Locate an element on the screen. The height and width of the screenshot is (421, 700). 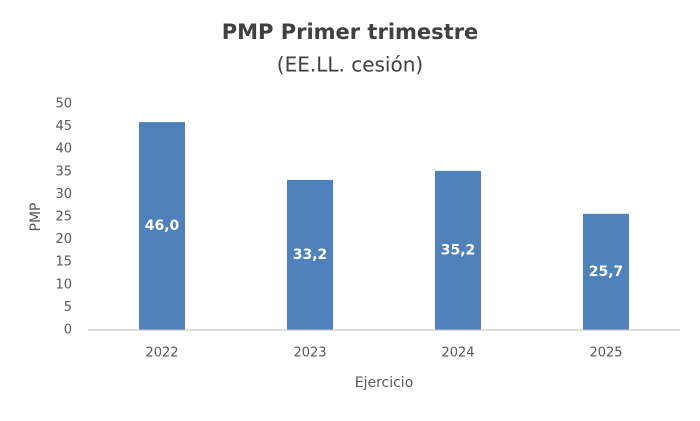
y-tick-label: 5 is located at coordinates (68, 307).